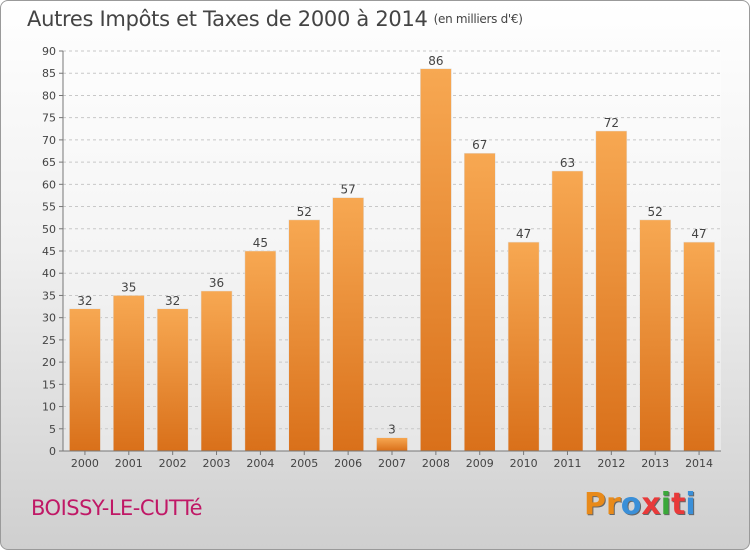 This screenshot has height=550, width=750. What do you see at coordinates (49, 118) in the screenshot?
I see `y-tick-label: 75` at bounding box center [49, 118].